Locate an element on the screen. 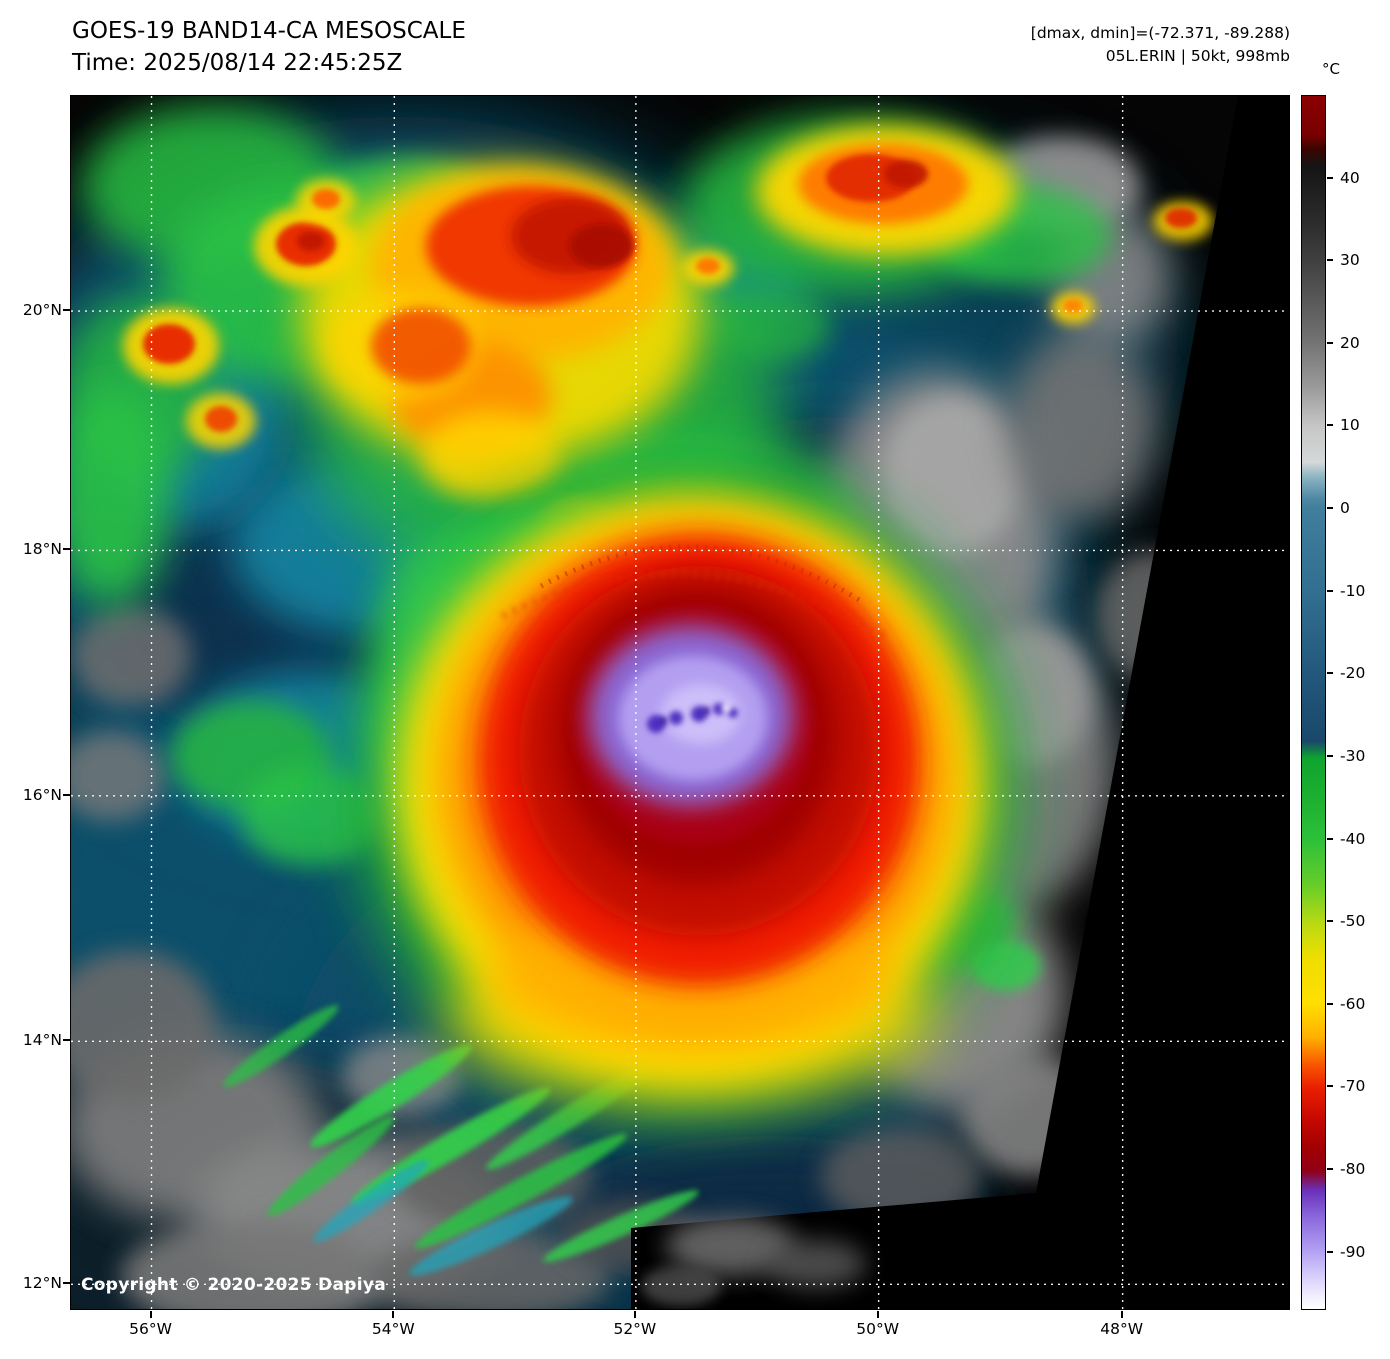 The image size is (1390, 1359). lat-tick-label: 12°N is located at coordinates (42, 1283).